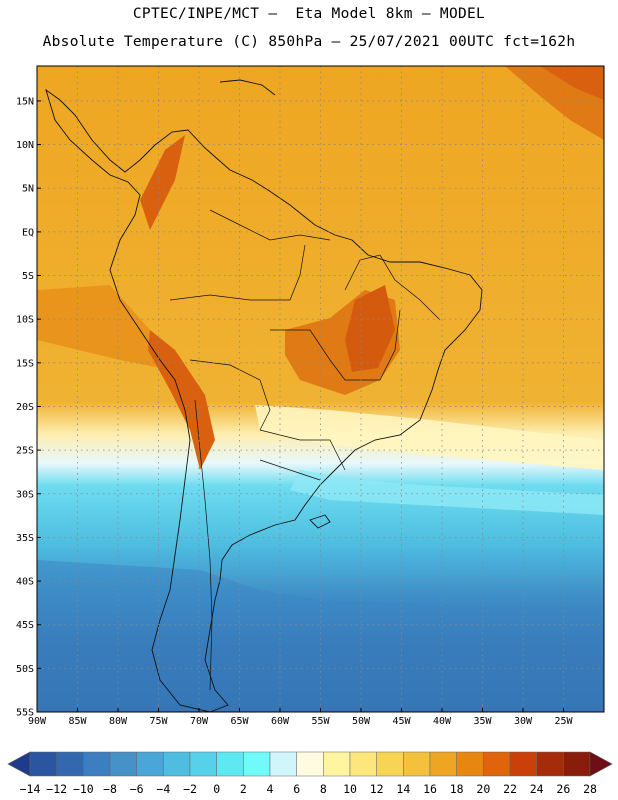 The width and height of the screenshot is (618, 800). What do you see at coordinates (28, 232) in the screenshot?
I see `lat-label: EQ` at bounding box center [28, 232].